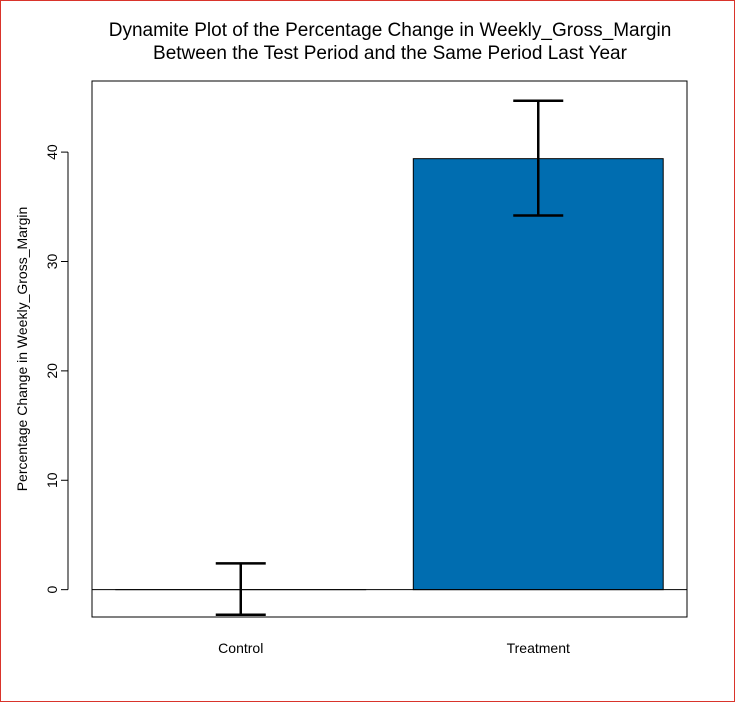 The height and width of the screenshot is (702, 735). What do you see at coordinates (52, 590) in the screenshot?
I see `y-tick-label: 0` at bounding box center [52, 590].